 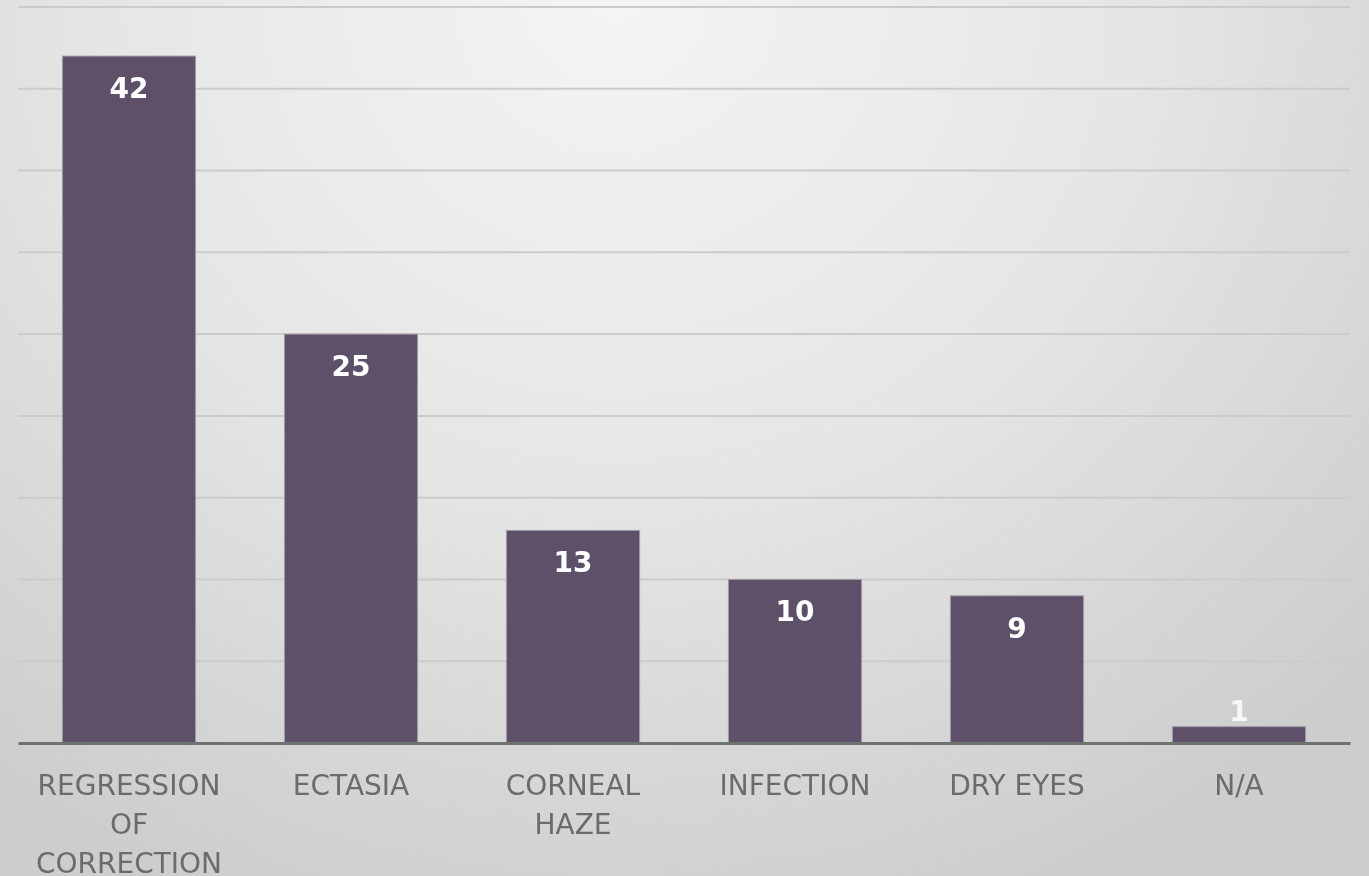 What do you see at coordinates (351, 785) in the screenshot?
I see `x-tick-label: ECTASIA` at bounding box center [351, 785].